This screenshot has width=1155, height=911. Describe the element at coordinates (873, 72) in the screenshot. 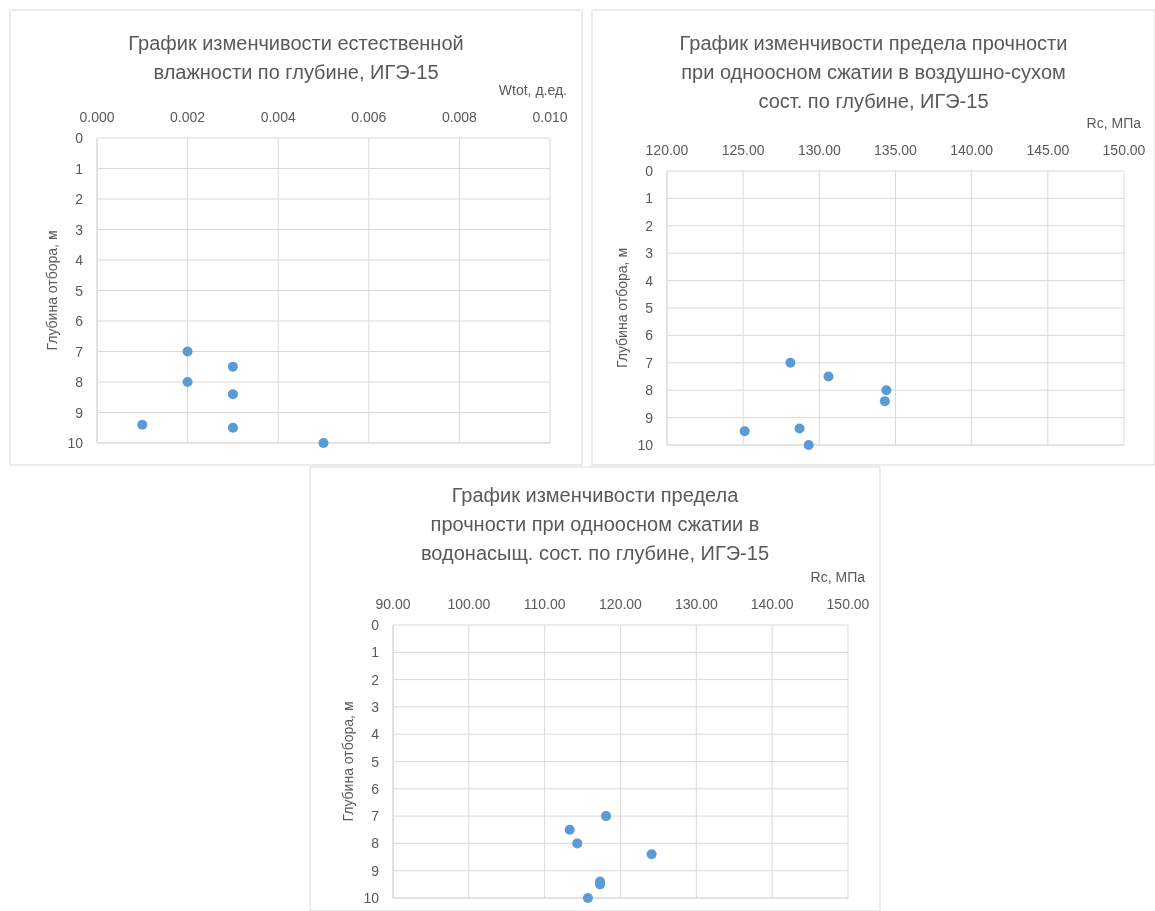

I see `chart-title: График изменчивости предела прочности при одноосном сжатии в воздушно-сухом сост. по глубине, ИГЭ-15` at that location.